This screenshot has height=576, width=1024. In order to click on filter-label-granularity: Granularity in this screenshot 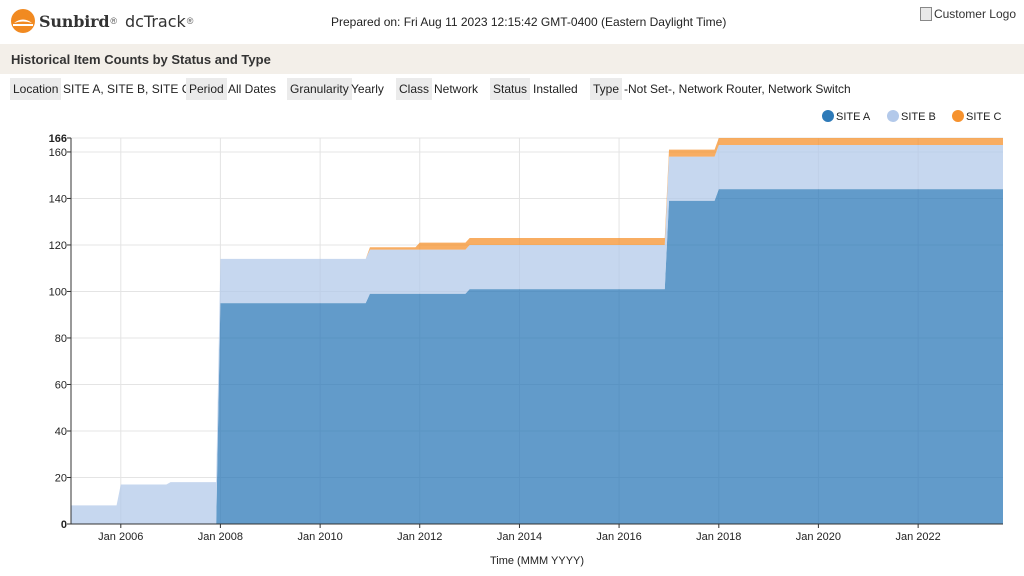, I will do `click(319, 89)`.